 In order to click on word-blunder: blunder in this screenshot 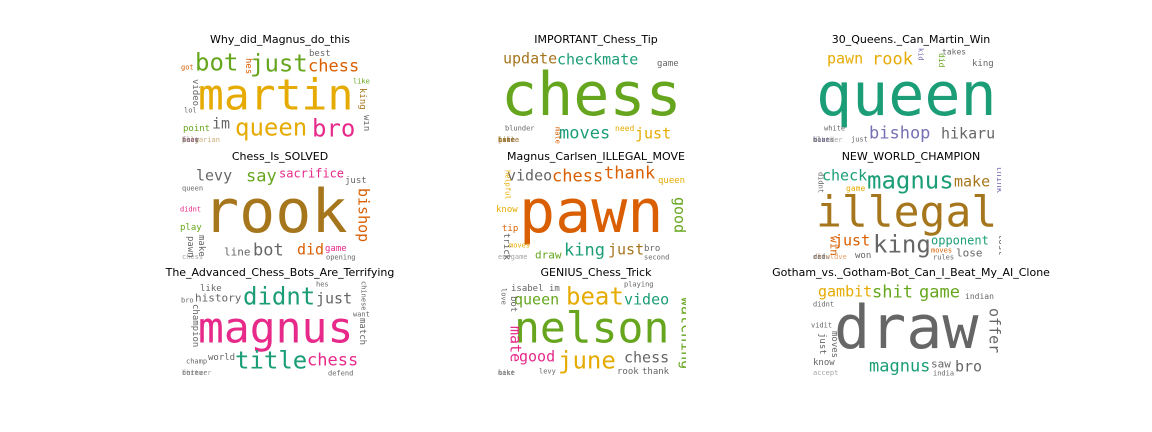, I will do `click(520, 128)`.